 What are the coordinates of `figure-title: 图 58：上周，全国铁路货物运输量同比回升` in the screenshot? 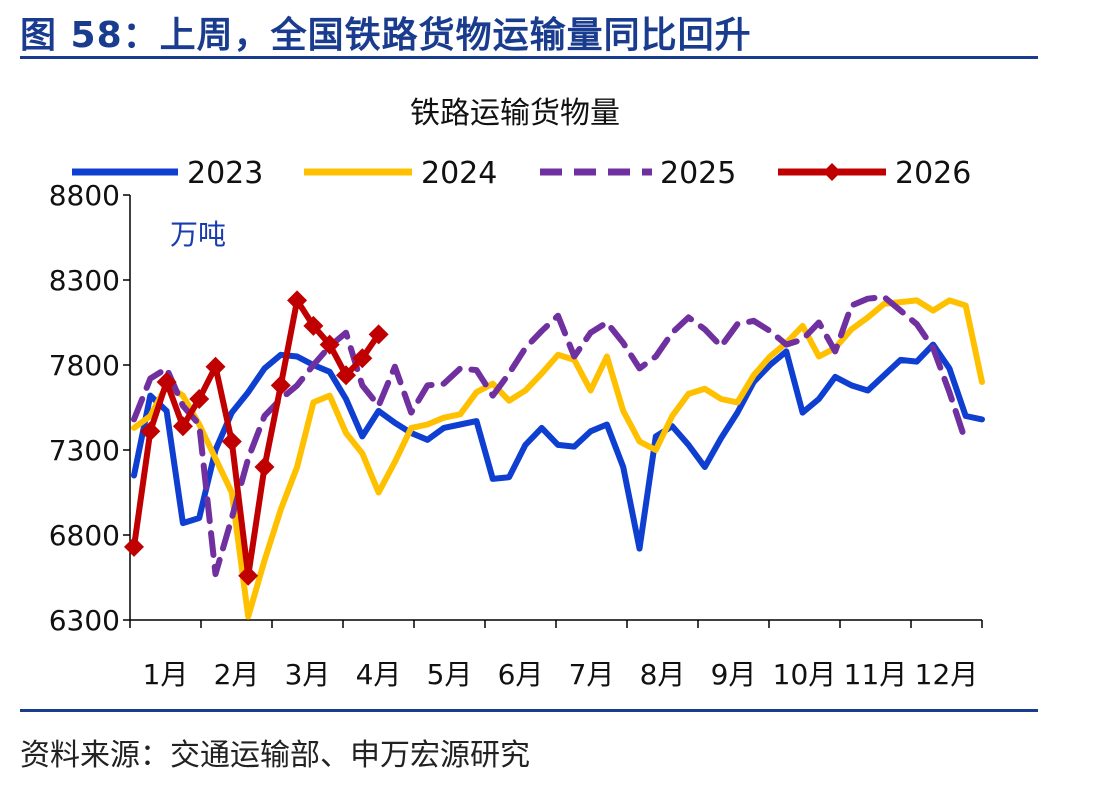 It's located at (386, 35).